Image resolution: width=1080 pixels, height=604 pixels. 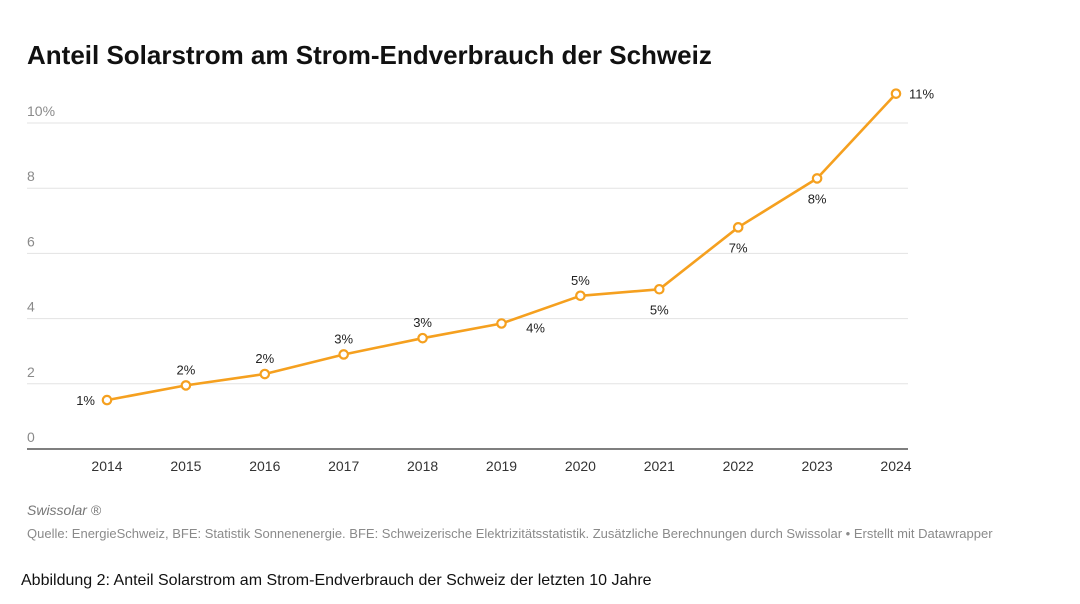 I want to click on y-tick-label: 2, so click(x=31, y=372).